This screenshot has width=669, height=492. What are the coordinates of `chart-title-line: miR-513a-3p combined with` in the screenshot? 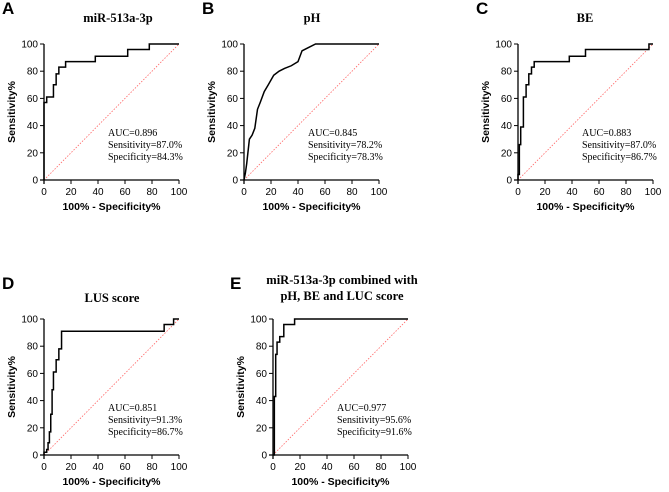 It's located at (341, 280).